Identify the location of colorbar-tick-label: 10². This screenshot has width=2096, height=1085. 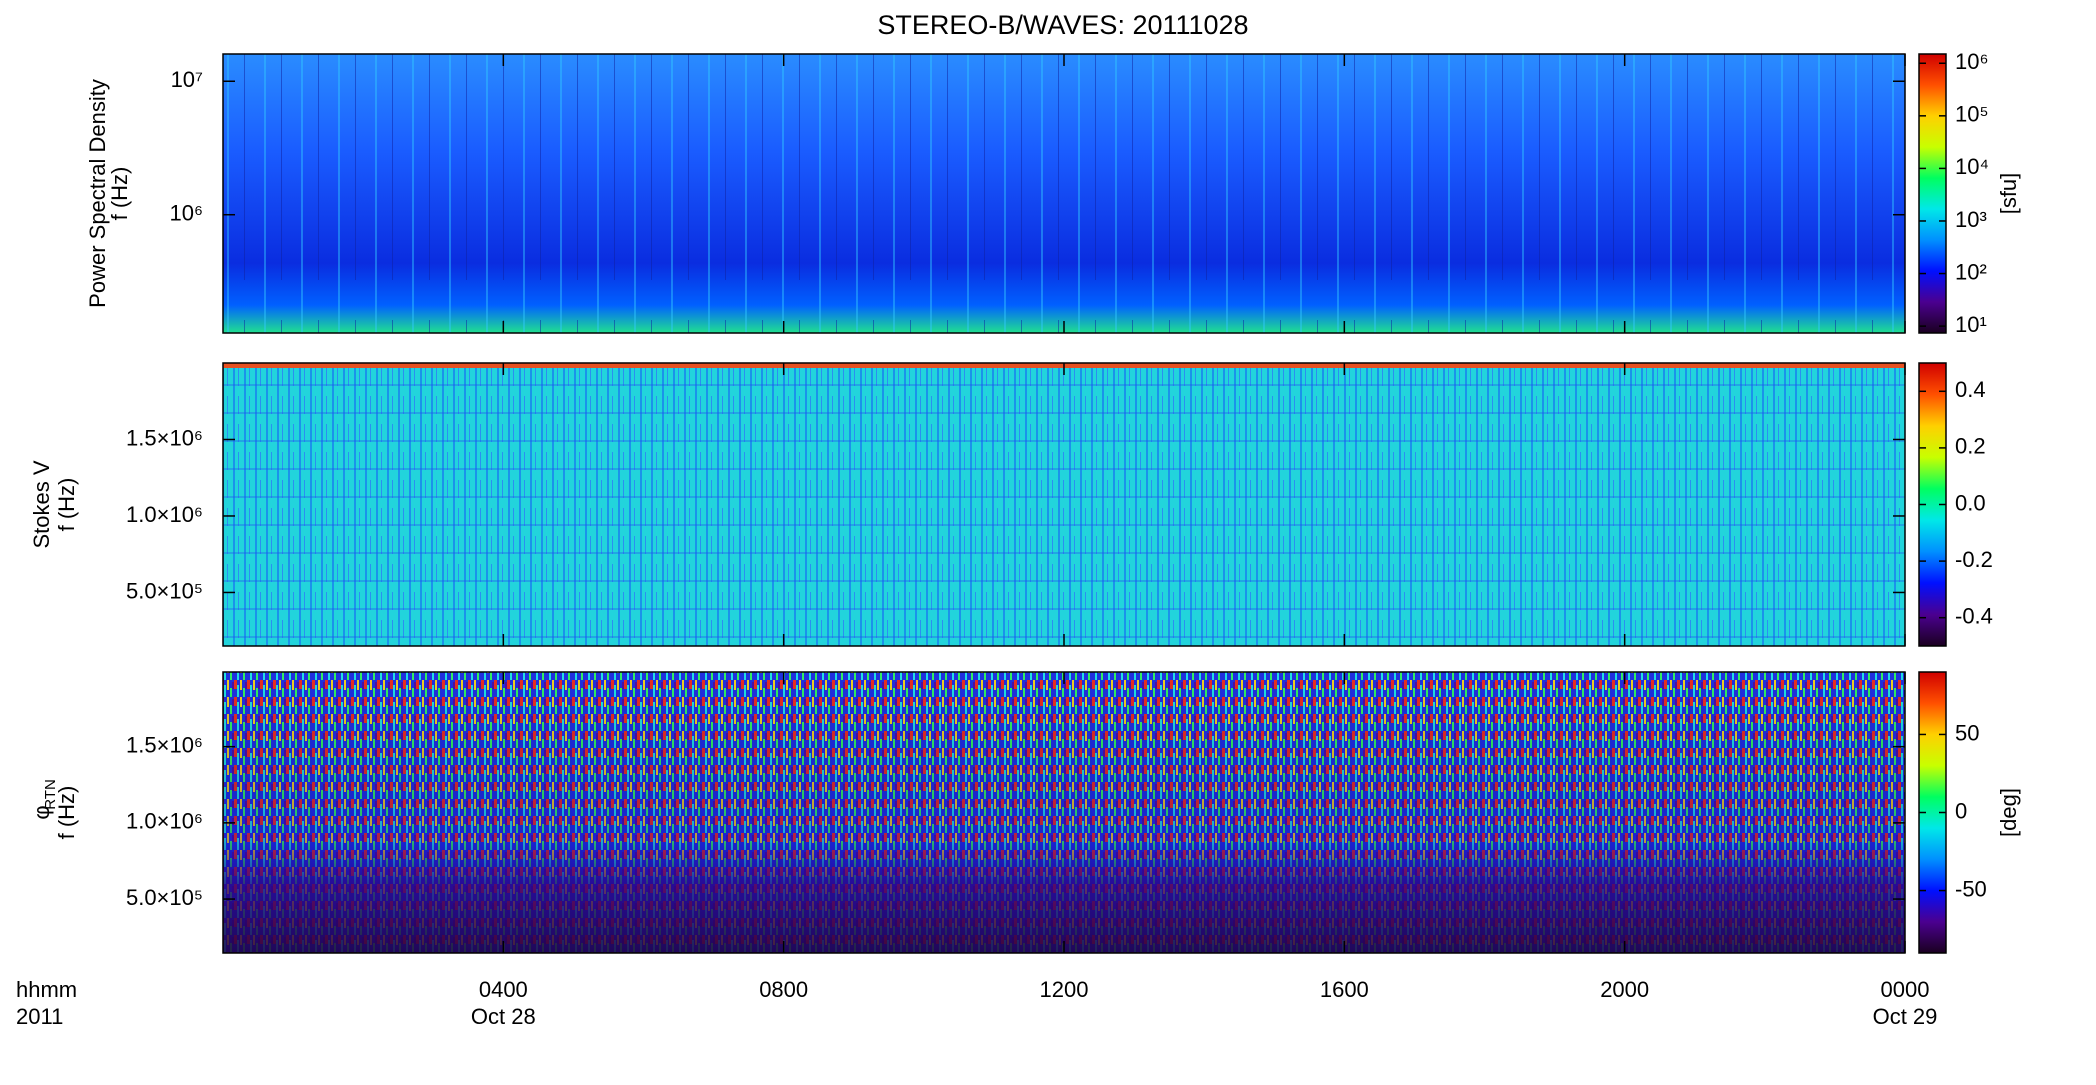
(1971, 271).